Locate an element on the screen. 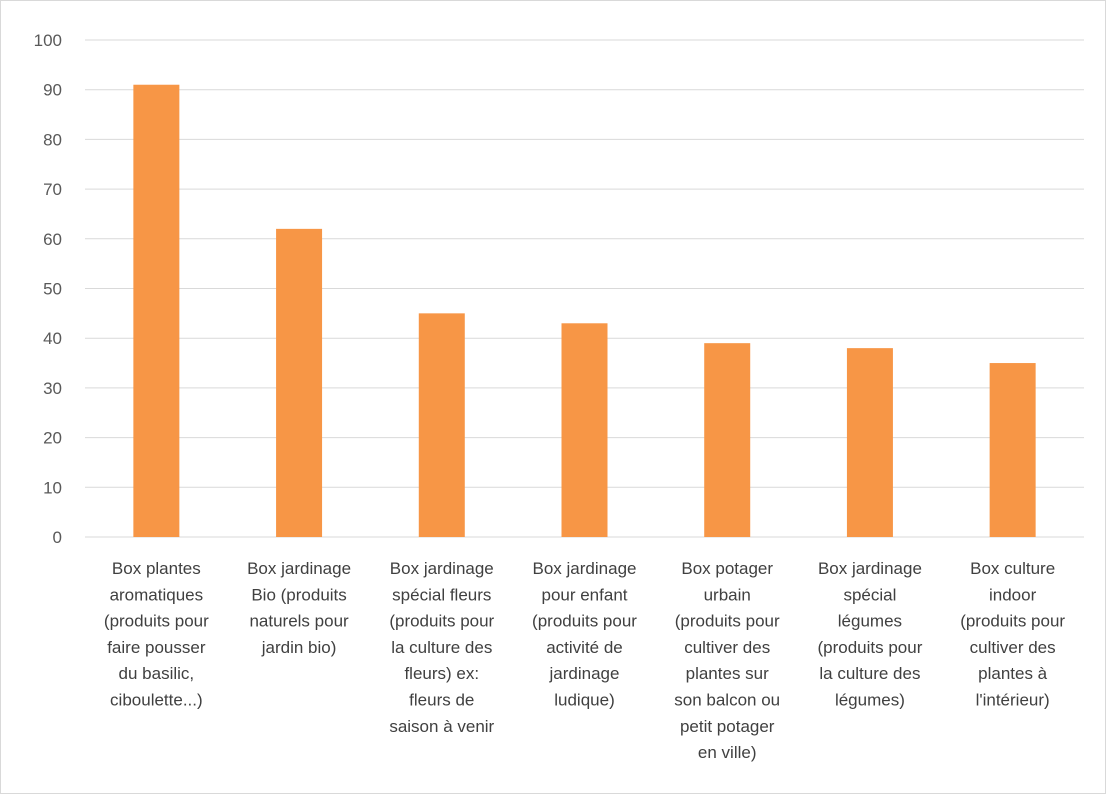  y-tick-label: 50 is located at coordinates (52, 289).